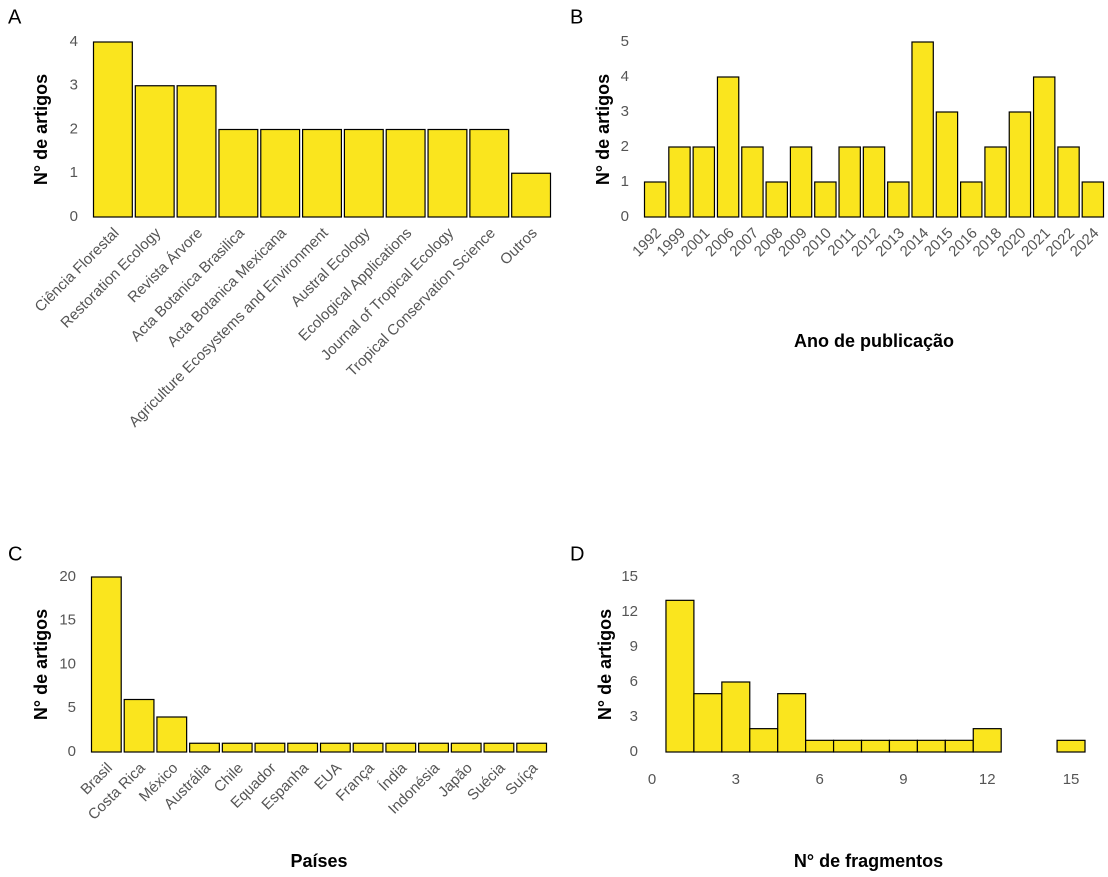 This screenshot has height=877, width=1108. I want to click on y-tick-label: 10, so click(67, 663).